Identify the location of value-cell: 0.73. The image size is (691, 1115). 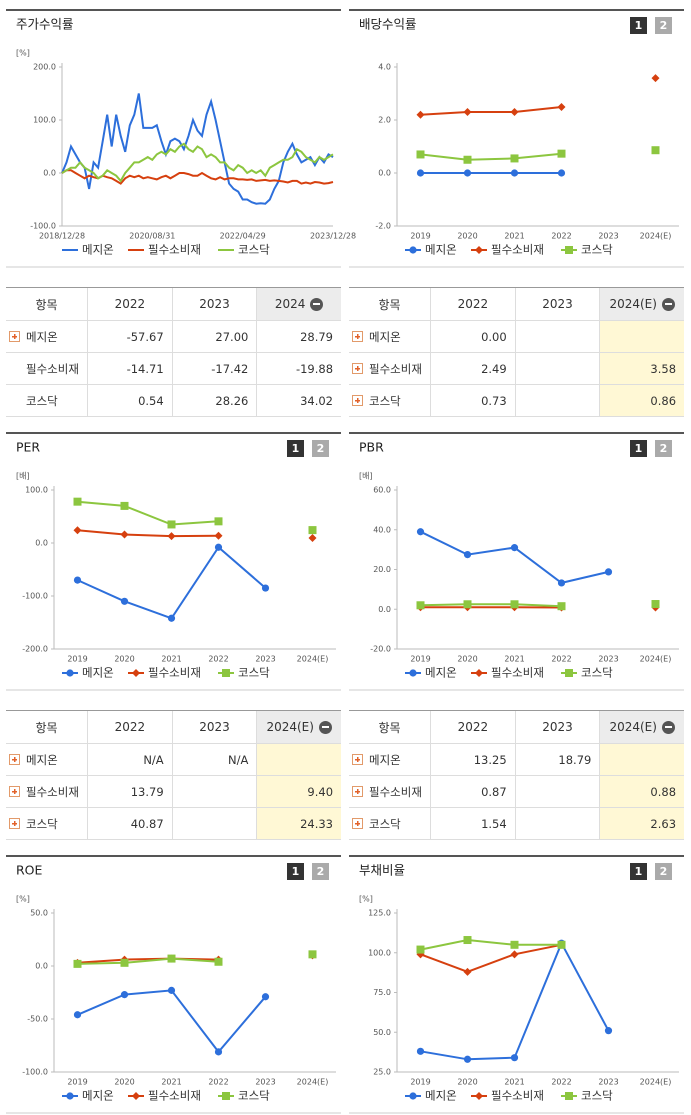
(473, 400).